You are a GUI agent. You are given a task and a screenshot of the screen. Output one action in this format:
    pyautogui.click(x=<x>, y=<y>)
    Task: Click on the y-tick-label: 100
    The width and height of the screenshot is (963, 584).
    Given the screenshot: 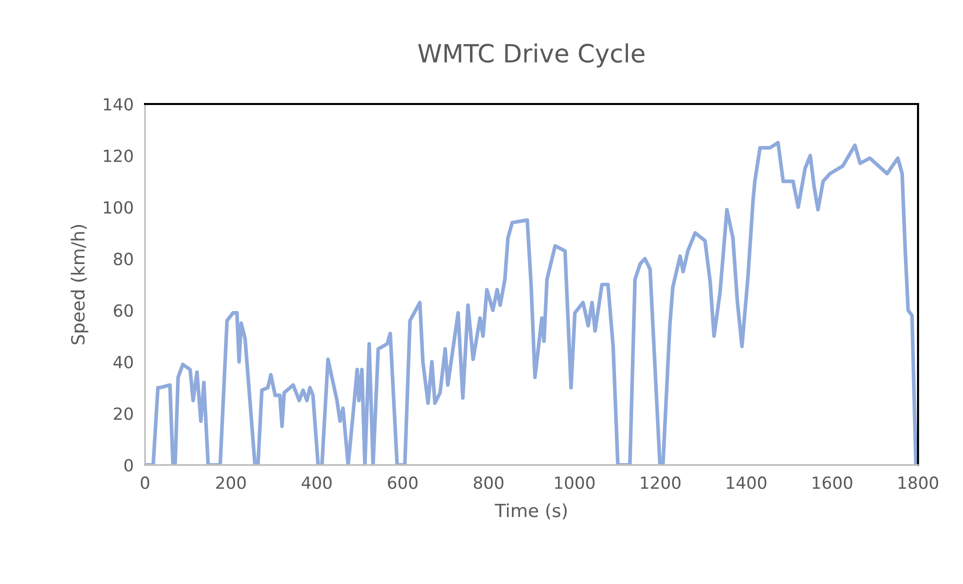 What is the action you would take?
    pyautogui.click(x=118, y=207)
    